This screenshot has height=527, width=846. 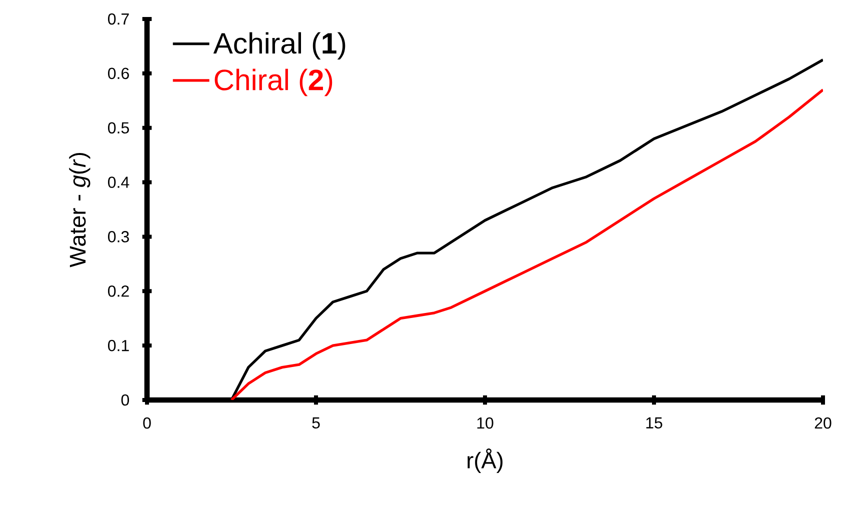 I want to click on legend-label: Chiral (2), so click(x=273, y=82).